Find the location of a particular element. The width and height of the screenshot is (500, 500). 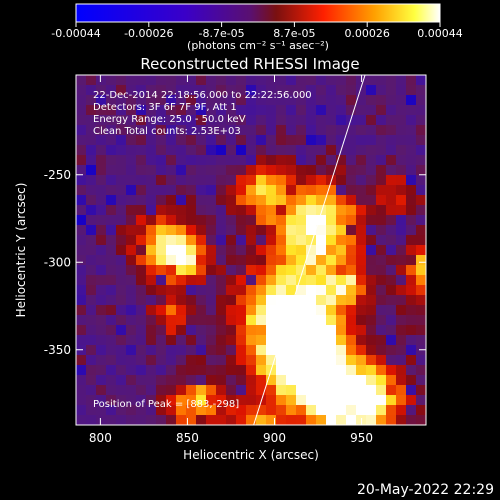

colorbar-tick-label: -0.00026 is located at coordinates (148, 33).